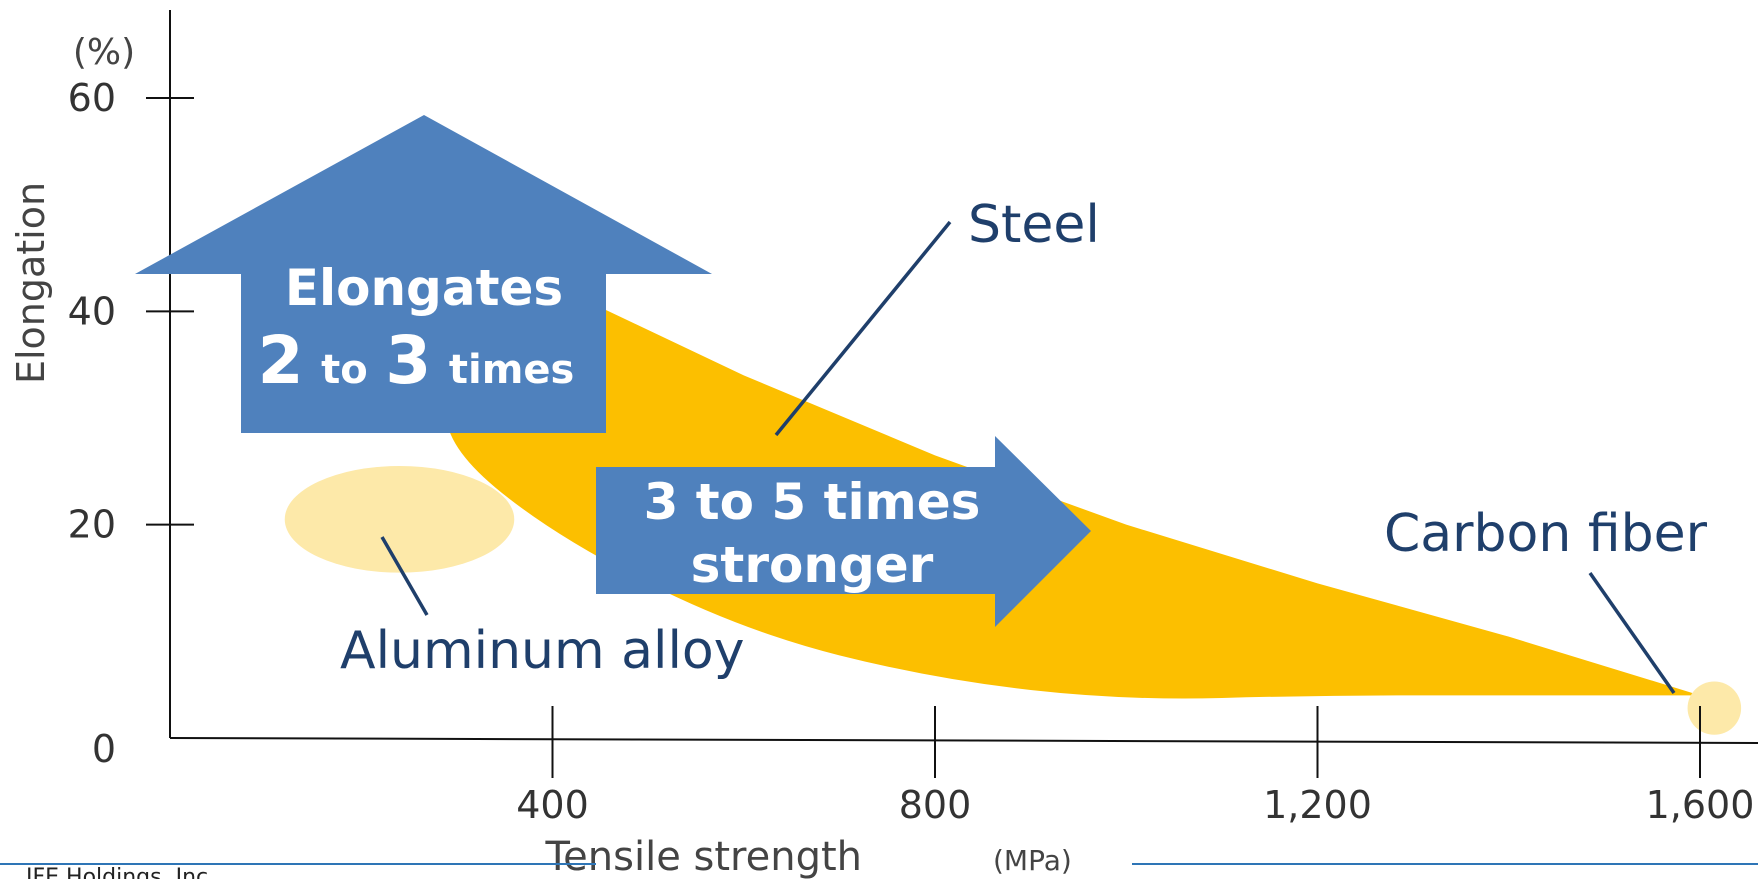 The width and height of the screenshot is (1758, 879). I want to click on y-ticks: 0 20 40 60, so click(131, 423).